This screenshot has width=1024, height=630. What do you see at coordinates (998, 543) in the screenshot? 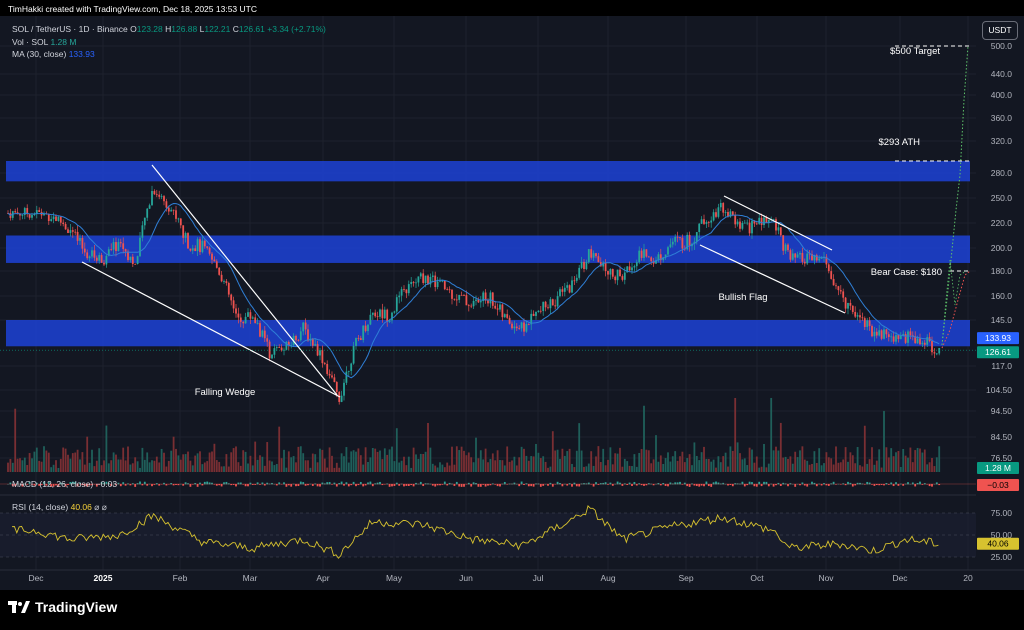
I see `rsi-value-tag` at bounding box center [998, 543].